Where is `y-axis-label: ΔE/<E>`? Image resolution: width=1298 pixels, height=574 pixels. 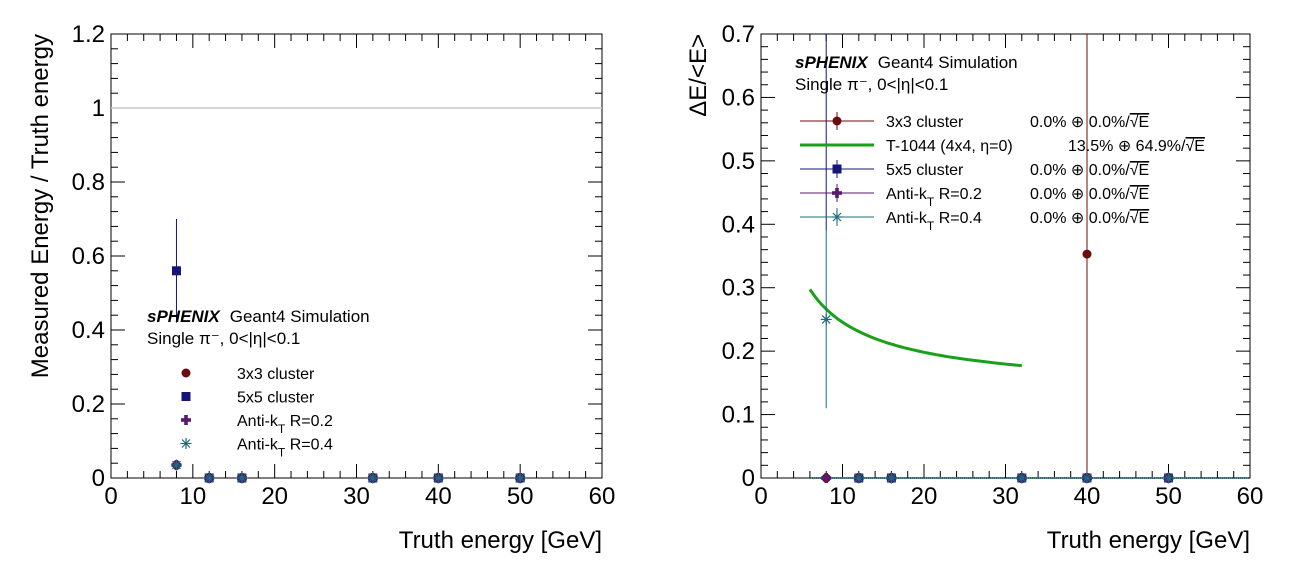
y-axis-label: ΔE/<E> is located at coordinates (698, 75).